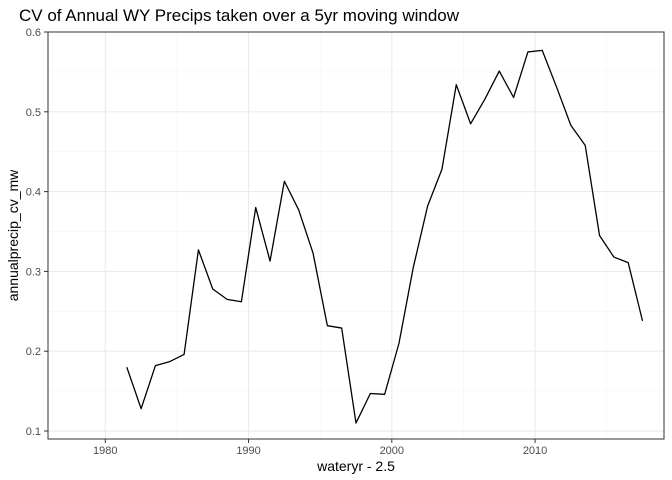 This screenshot has height=480, width=672. I want to click on x-tick-label: 2010, so click(535, 451).